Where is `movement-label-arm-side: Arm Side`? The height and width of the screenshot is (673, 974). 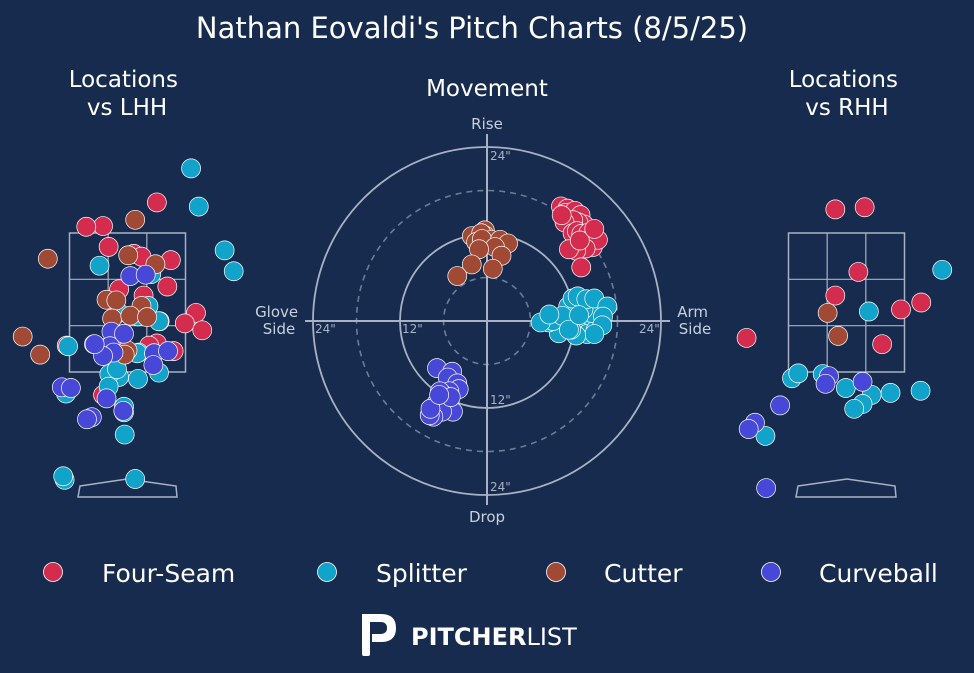 movement-label-arm-side: Arm Side is located at coordinates (695, 320).